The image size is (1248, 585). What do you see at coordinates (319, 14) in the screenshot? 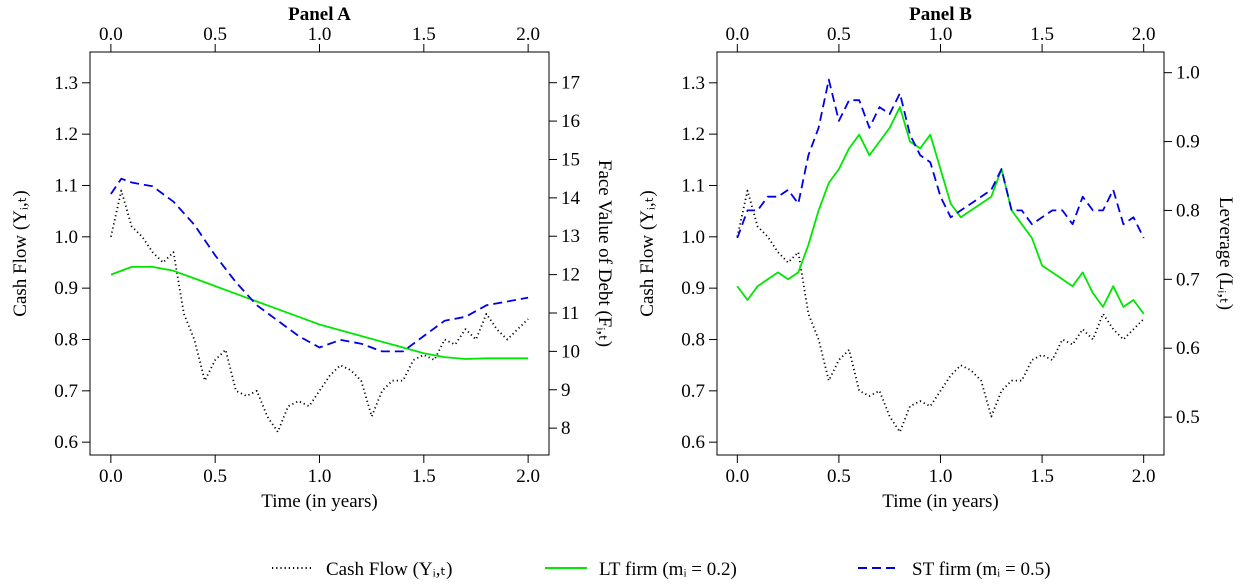
I see `panel-title: Panel A` at bounding box center [319, 14].